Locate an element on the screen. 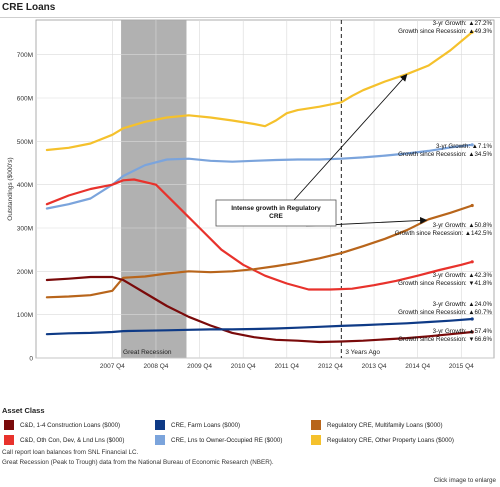 This screenshot has width=500, height=487. annotation-text-0: Intense growth in Regulatory is located at coordinates (276, 208).